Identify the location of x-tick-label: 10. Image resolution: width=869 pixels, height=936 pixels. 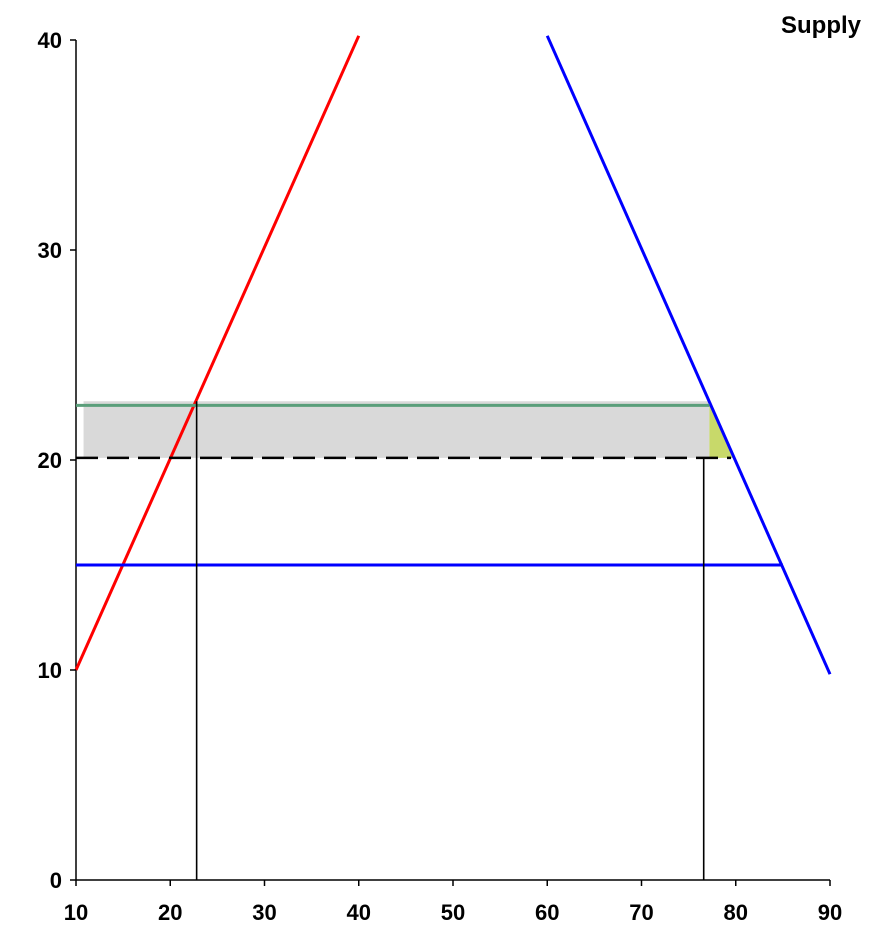
(76, 912).